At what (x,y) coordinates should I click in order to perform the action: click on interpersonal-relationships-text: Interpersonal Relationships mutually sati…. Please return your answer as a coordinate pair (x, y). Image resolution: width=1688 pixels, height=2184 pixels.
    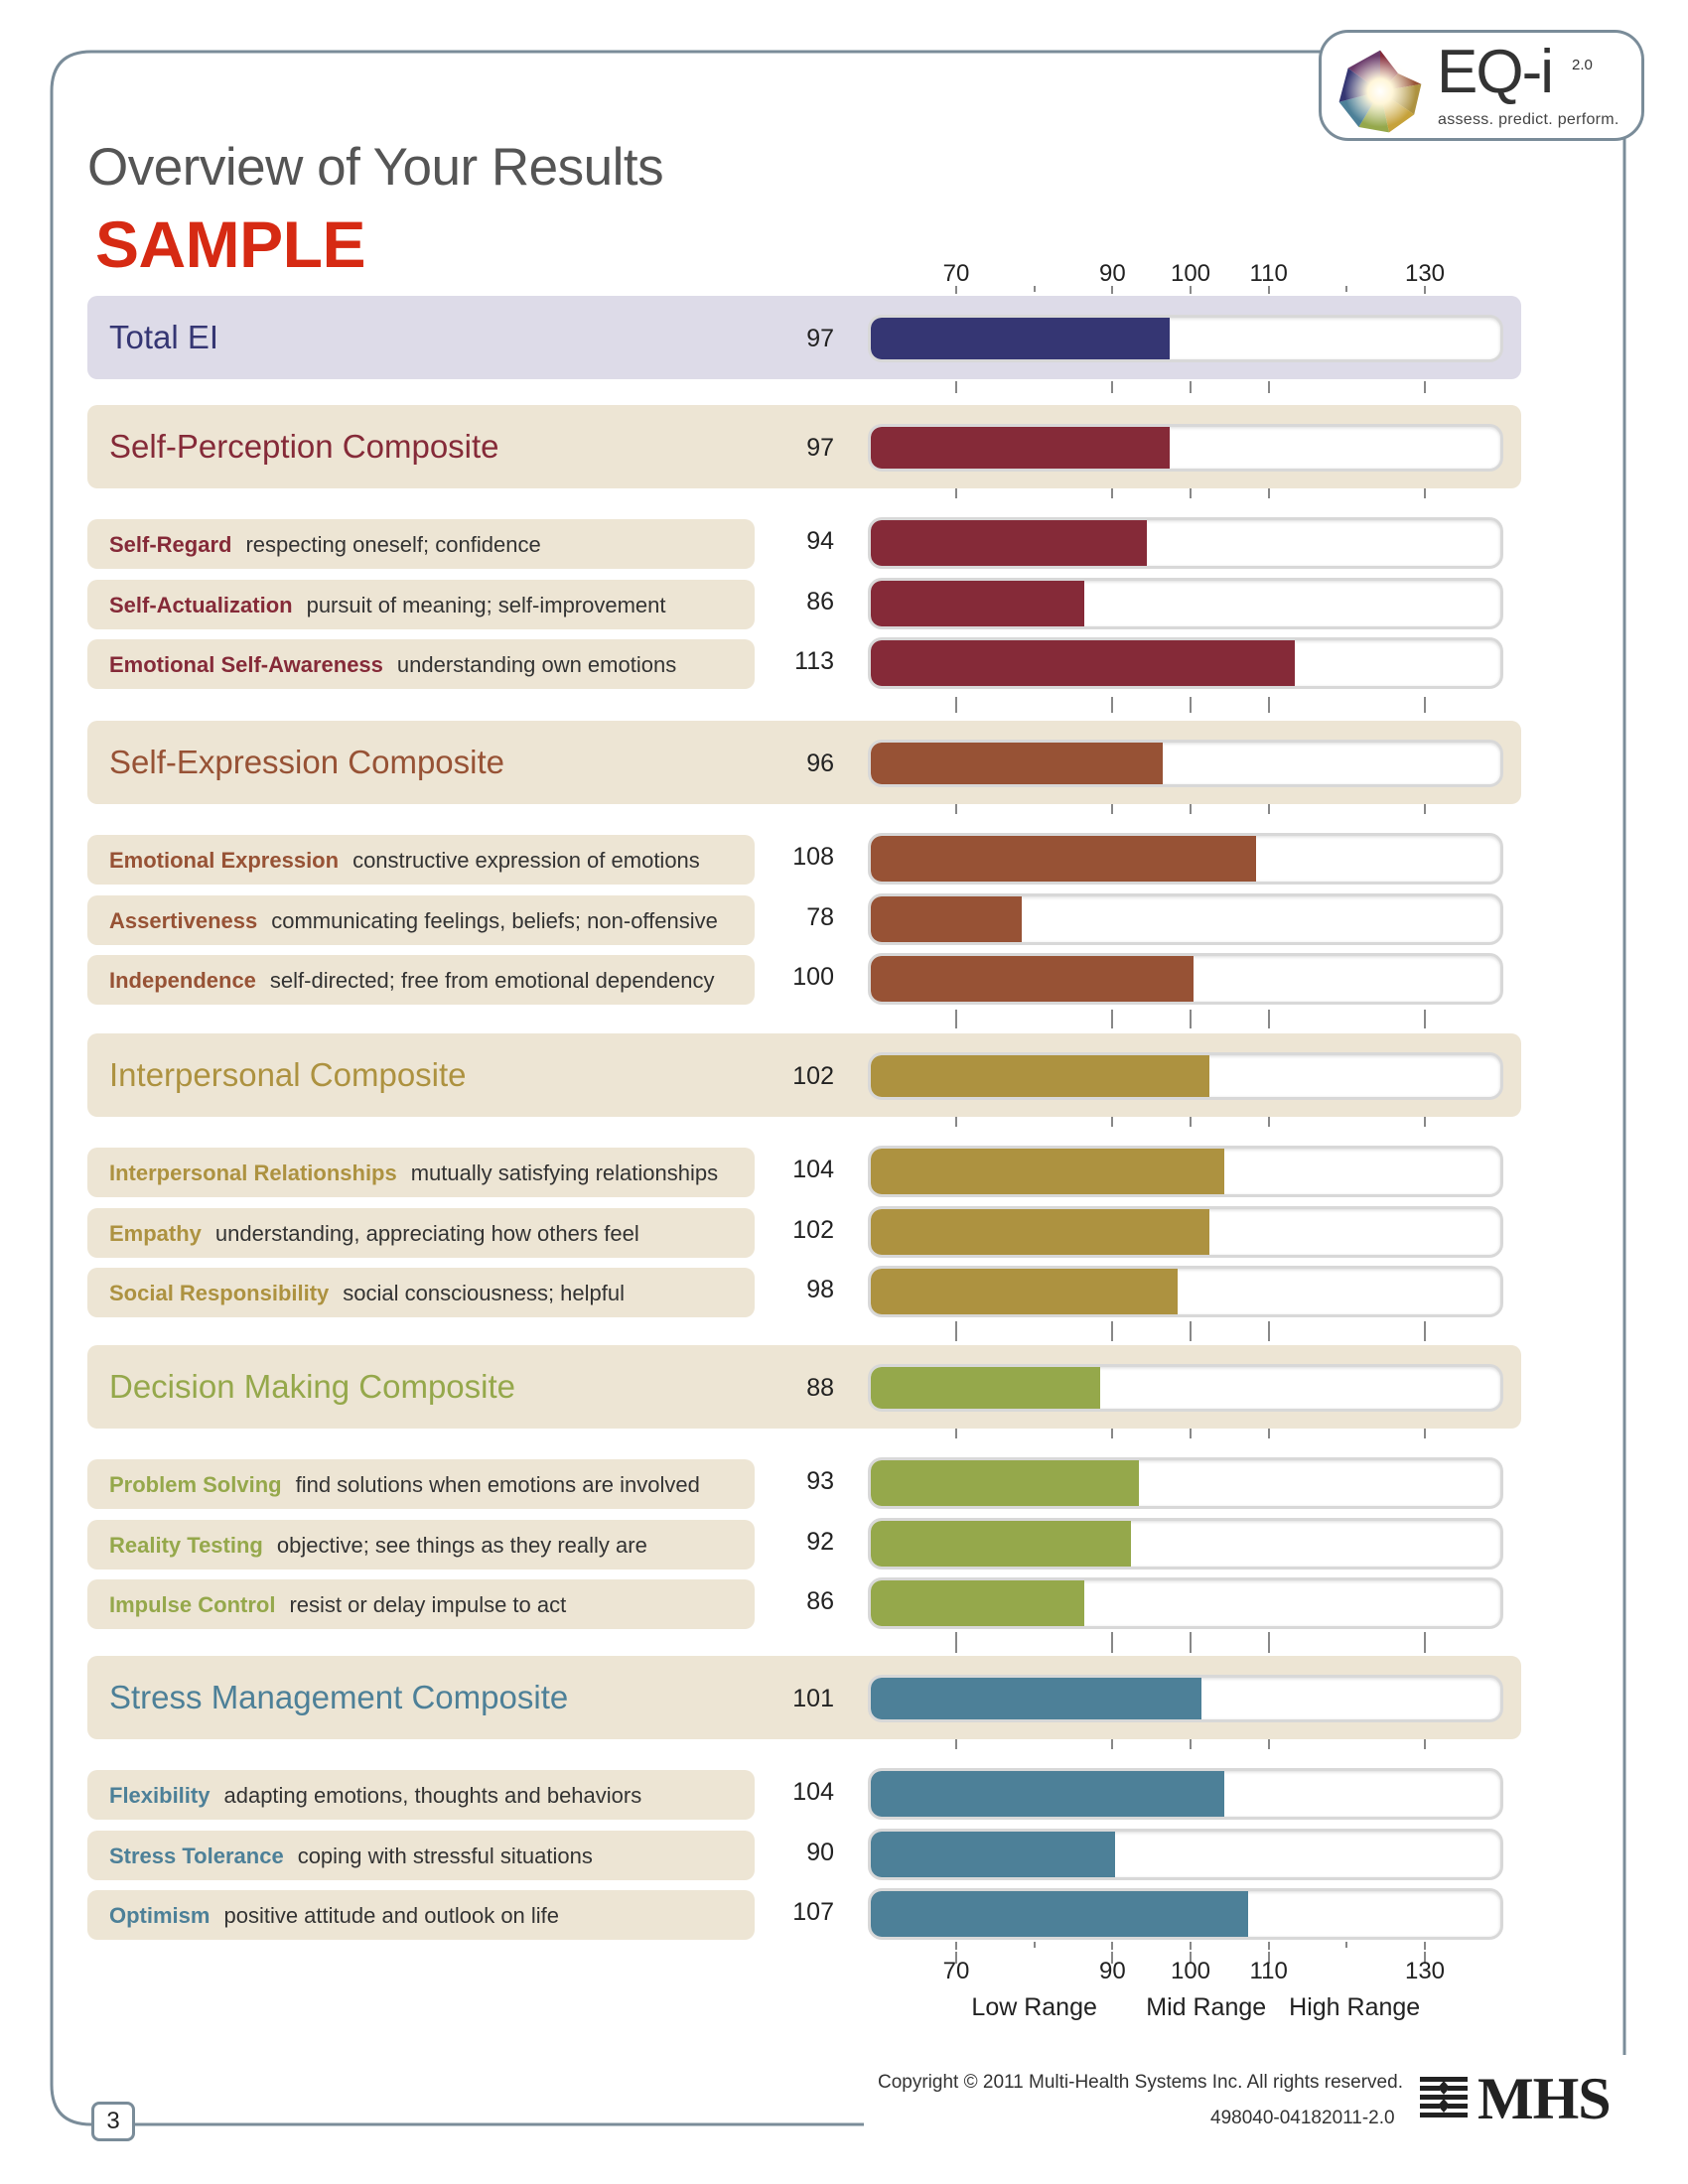
    Looking at the image, I should click on (413, 1173).